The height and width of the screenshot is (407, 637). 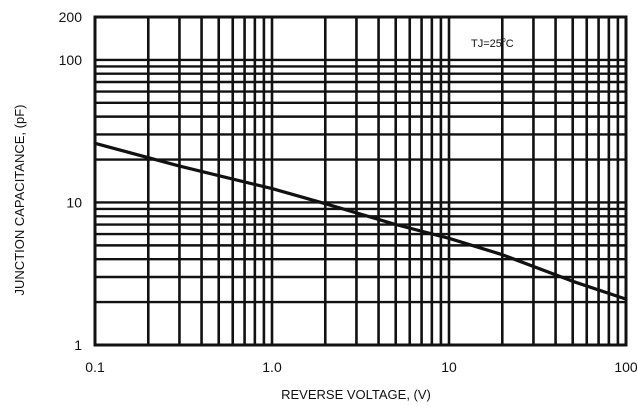 What do you see at coordinates (95, 367) in the screenshot?
I see `x-tick-label: 0.1` at bounding box center [95, 367].